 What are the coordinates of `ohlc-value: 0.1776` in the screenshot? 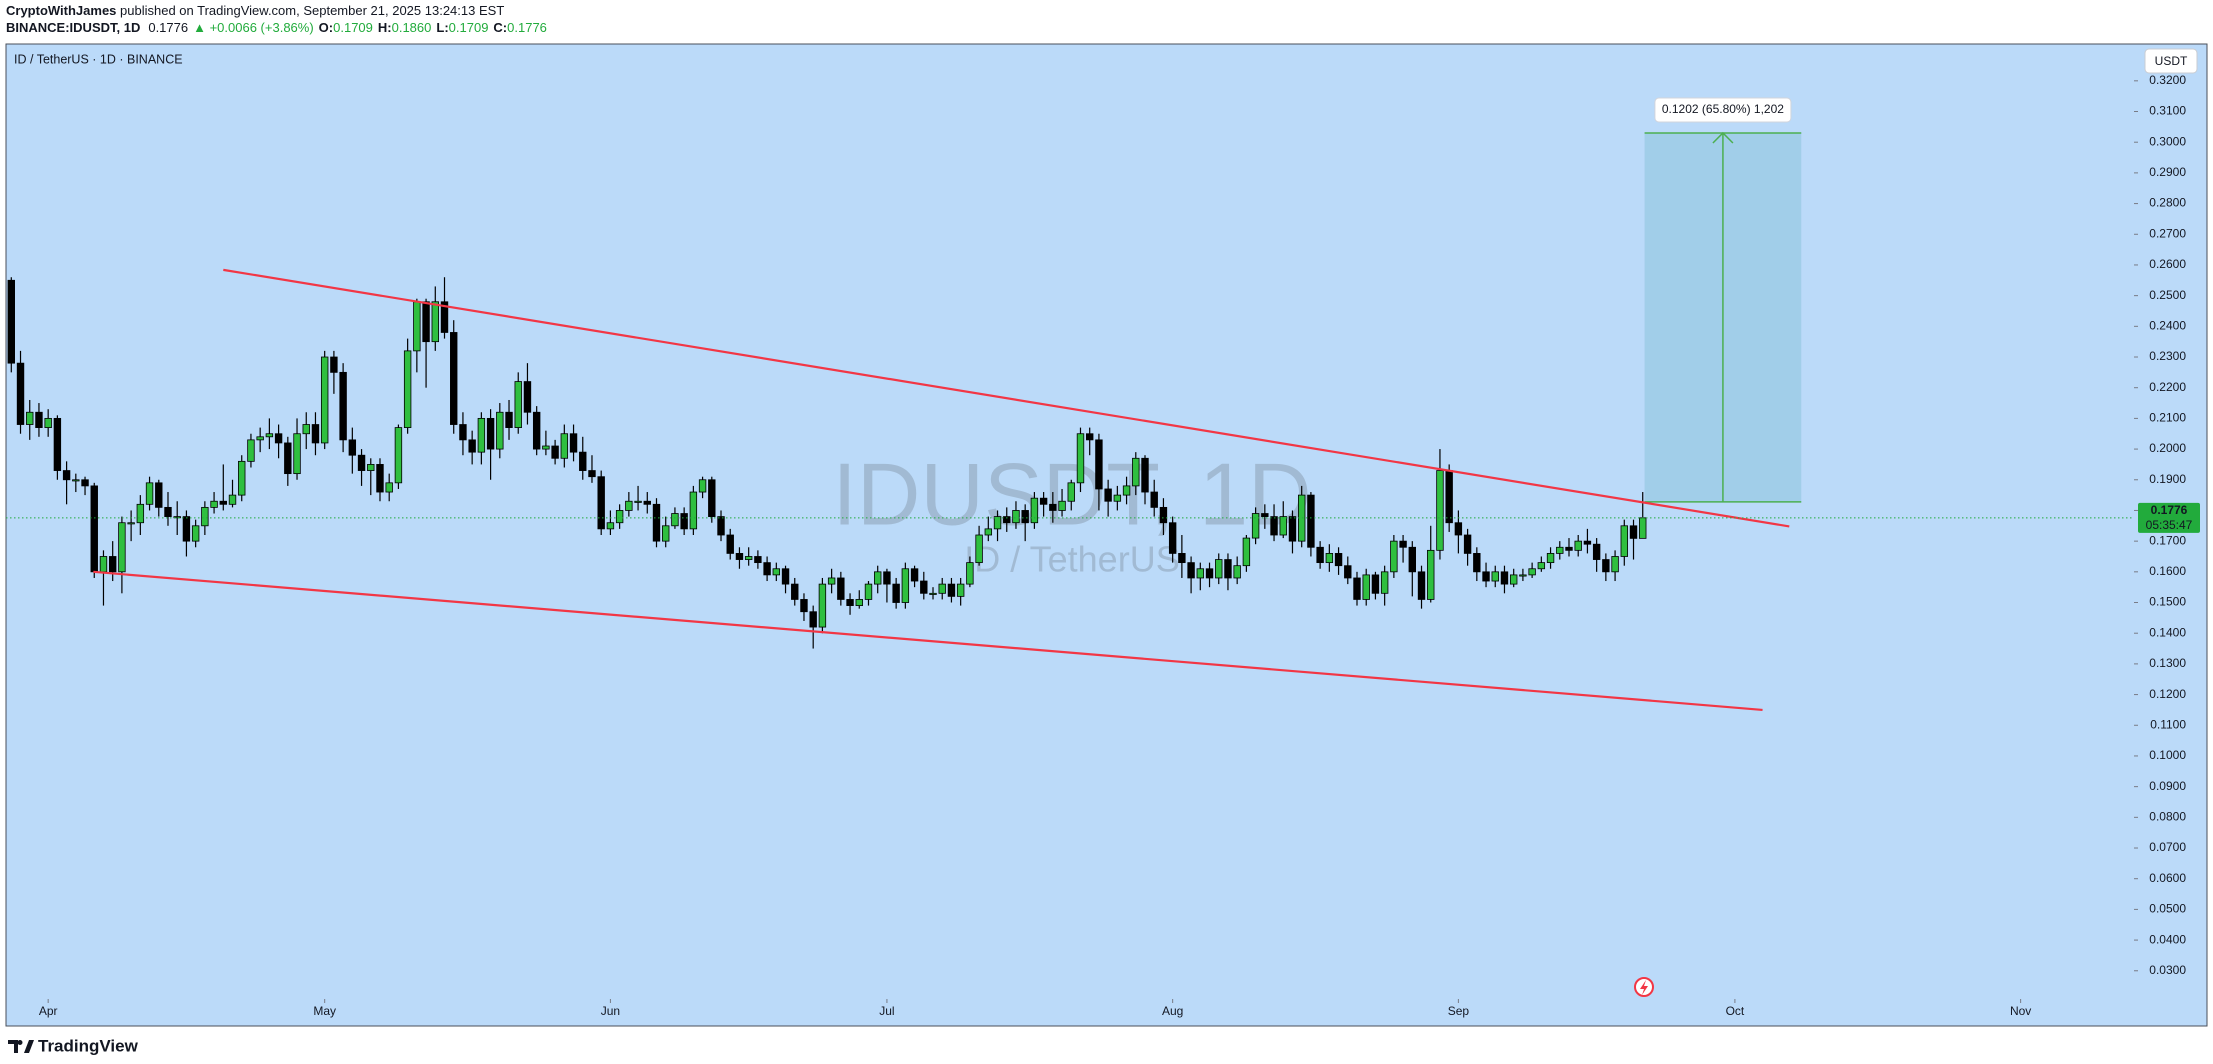 It's located at (527, 27).